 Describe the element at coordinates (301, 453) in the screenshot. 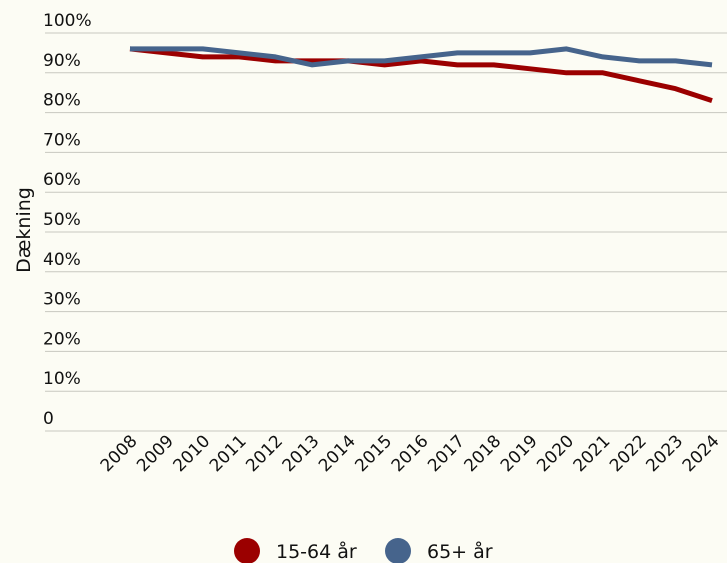

I see `x-tick-label: 2013` at that location.